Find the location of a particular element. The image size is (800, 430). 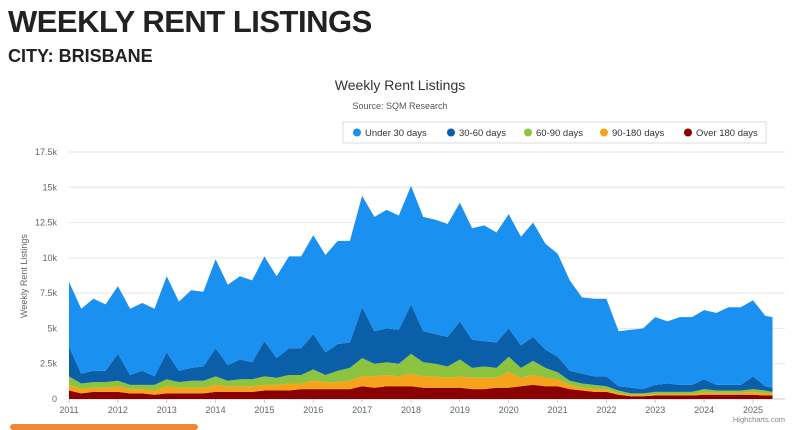

x-tick-label: 2013 is located at coordinates (167, 410).